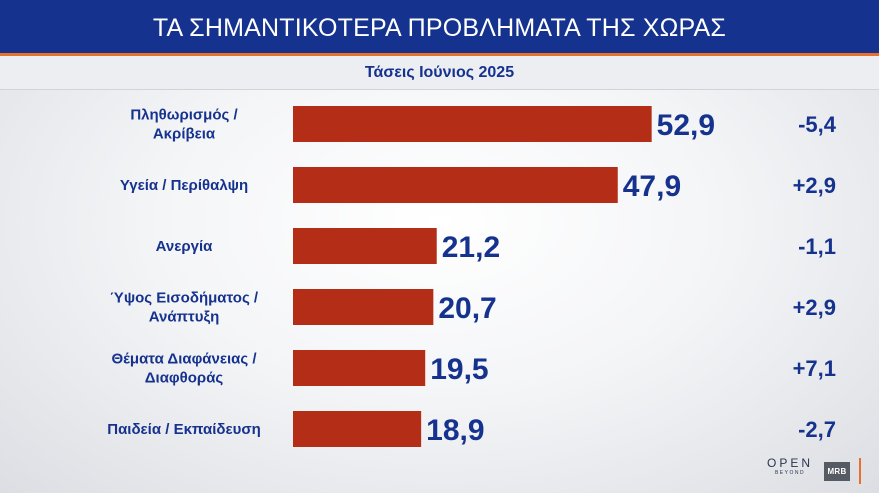 The width and height of the screenshot is (879, 493). What do you see at coordinates (686, 125) in the screenshot?
I see `value-label: 52,9` at bounding box center [686, 125].